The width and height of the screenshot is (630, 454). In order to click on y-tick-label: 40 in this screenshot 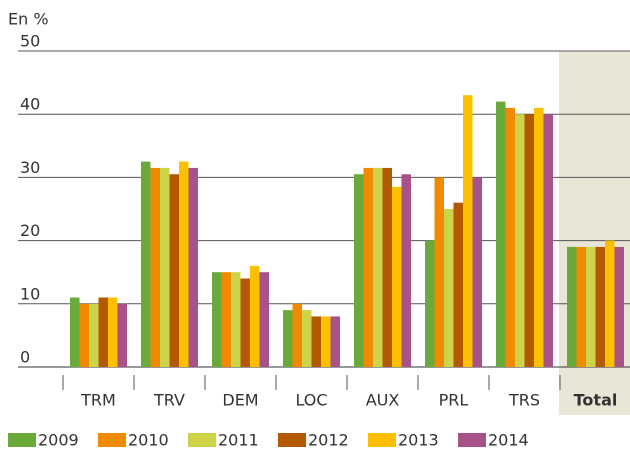, I will do `click(30, 104)`.